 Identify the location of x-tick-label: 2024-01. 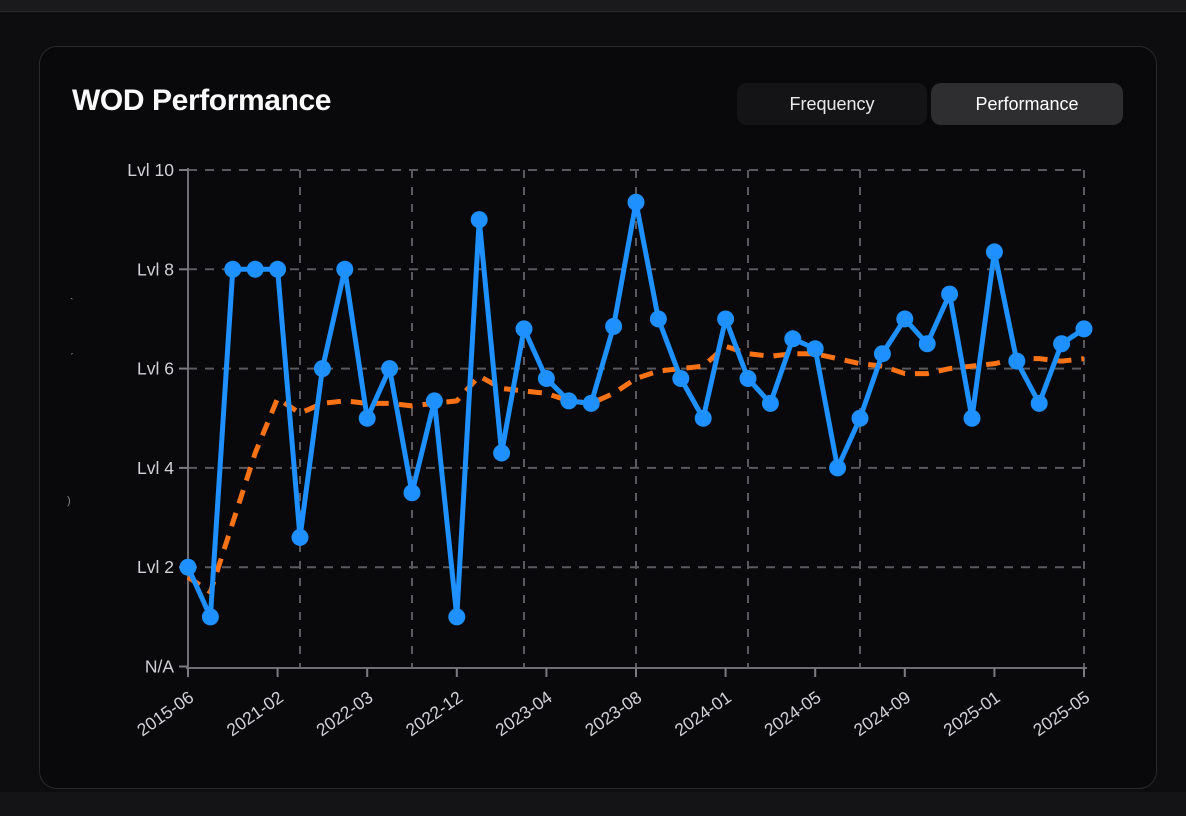
(703, 713).